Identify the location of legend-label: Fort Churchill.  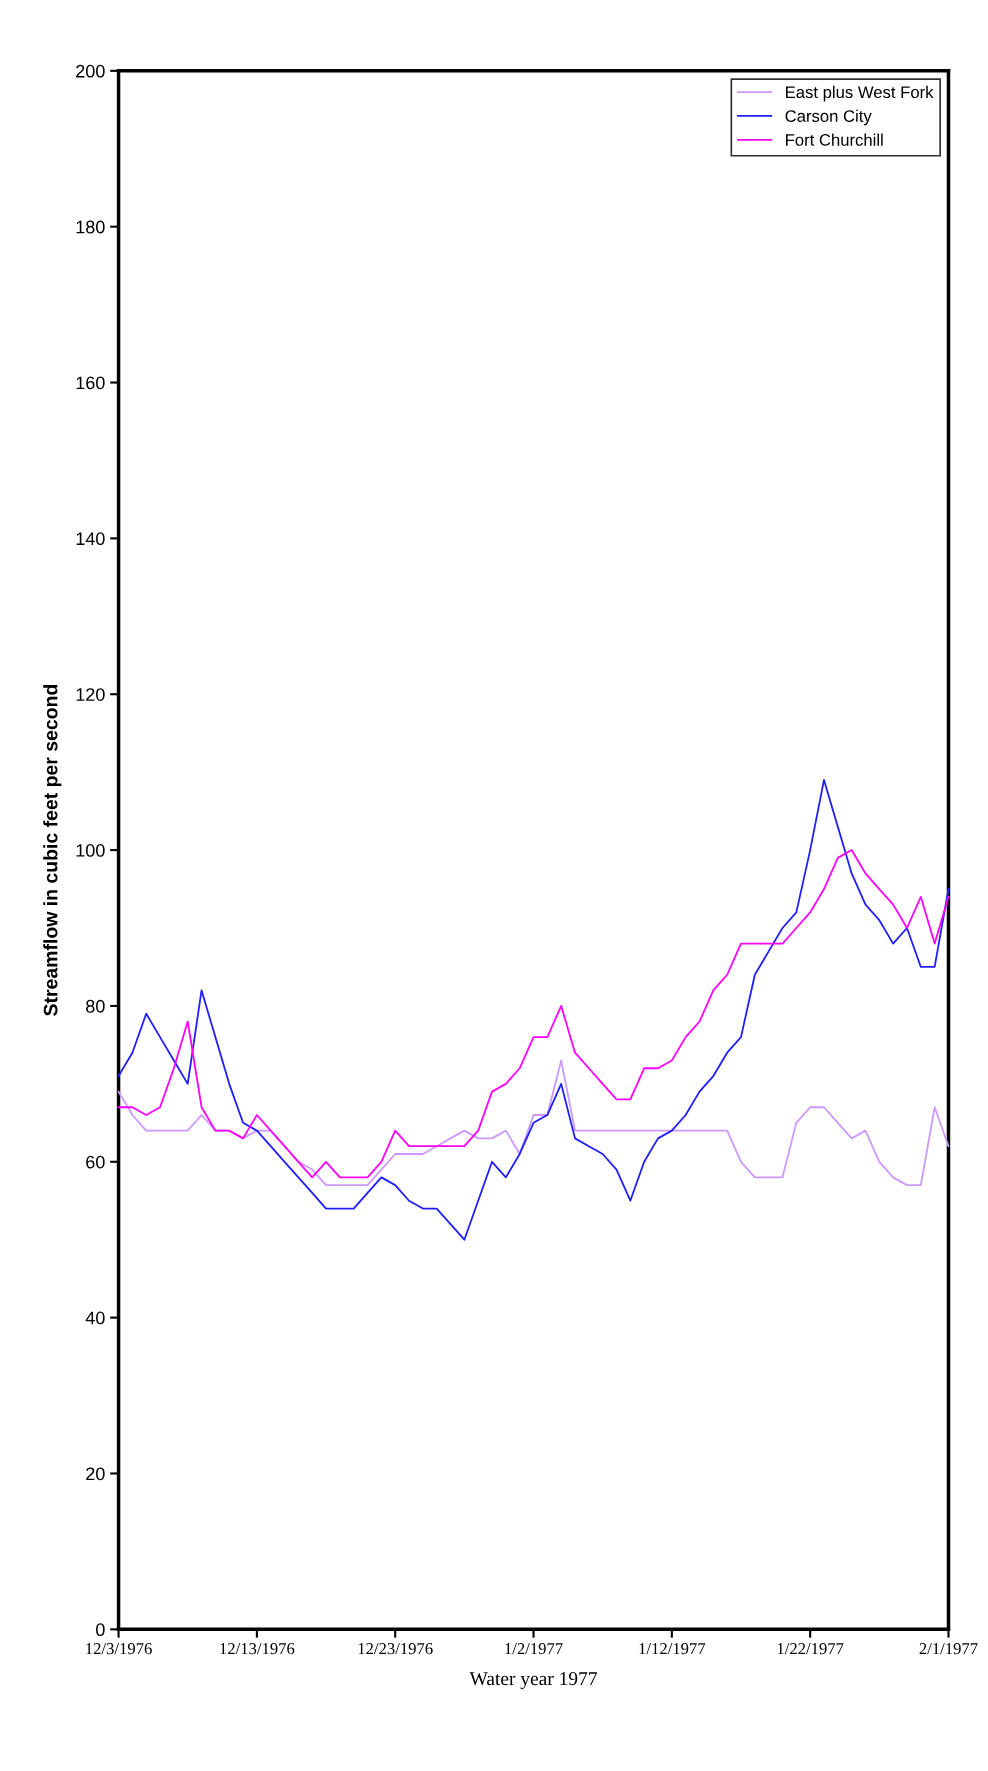
(834, 139).